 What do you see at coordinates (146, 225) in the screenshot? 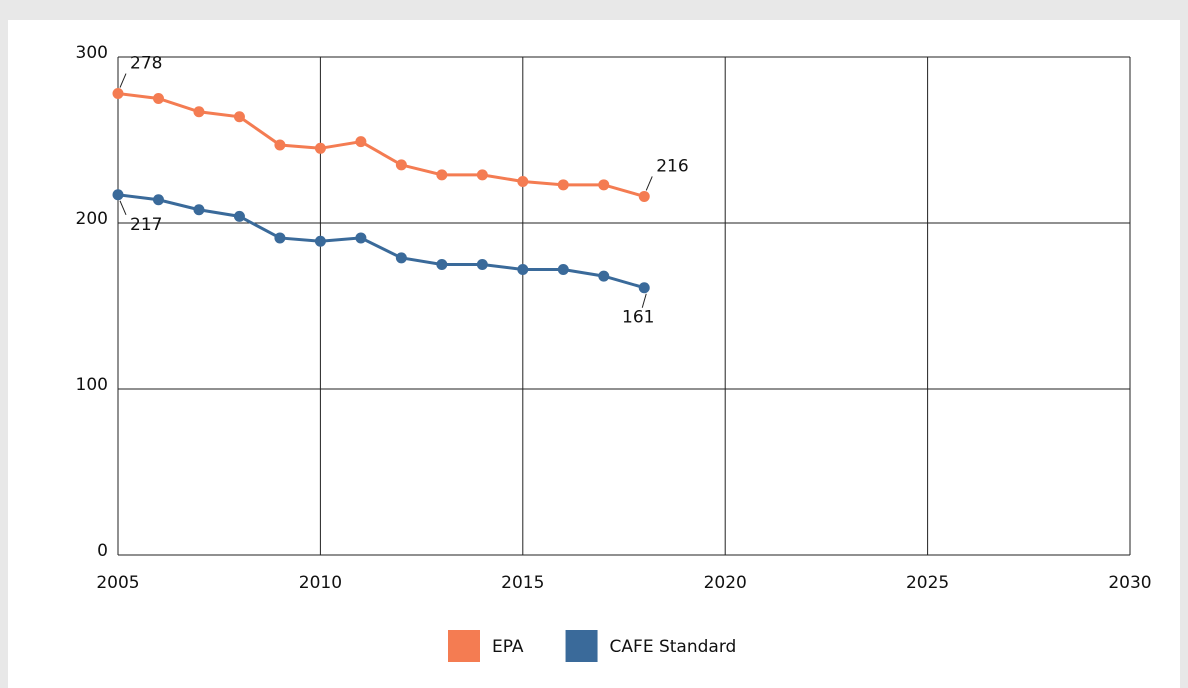
I see `data-label: 217` at bounding box center [146, 225].